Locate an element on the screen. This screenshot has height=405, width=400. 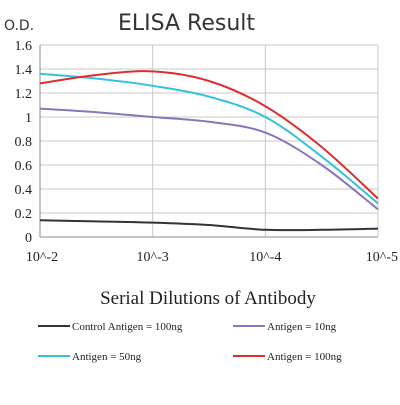
legend-item-antigen-50ng: Antigen = 50ng is located at coordinates (90, 357).